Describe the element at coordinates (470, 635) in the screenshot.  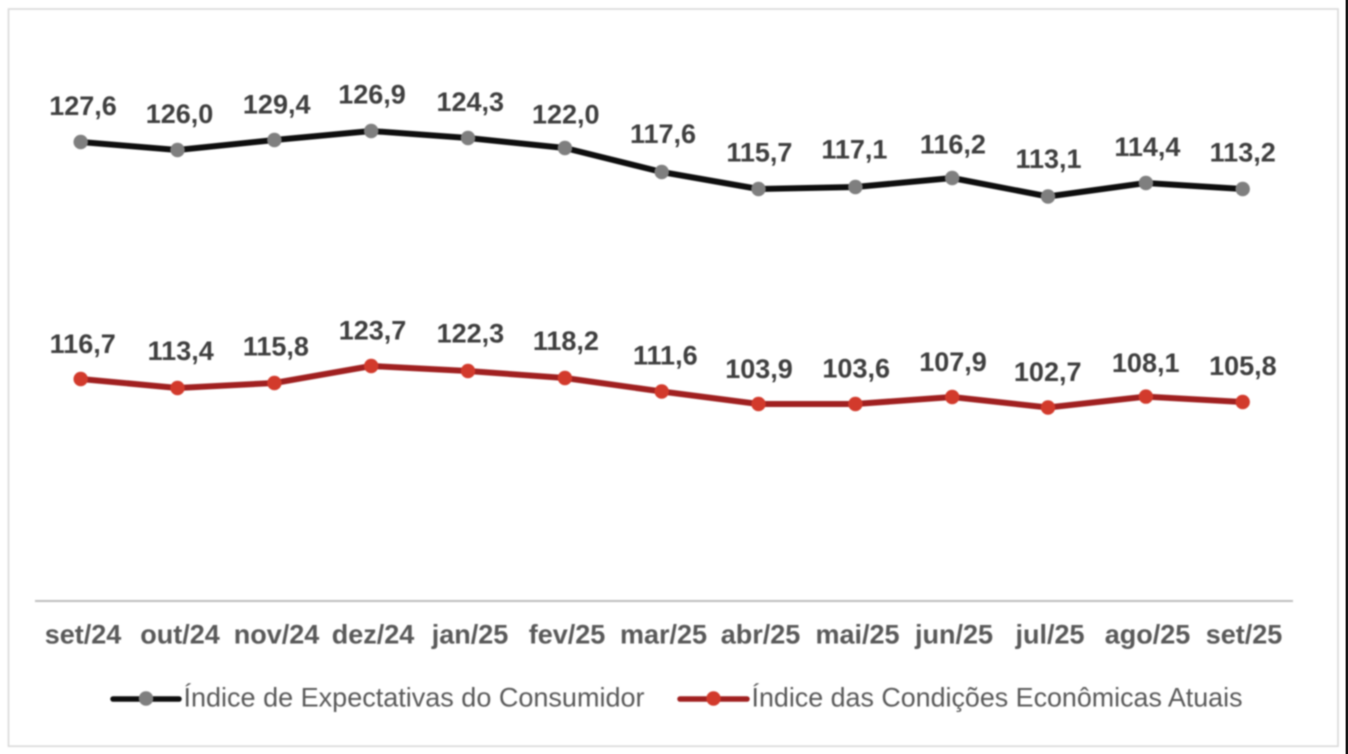
I see `svg-text: jan/25` at that location.